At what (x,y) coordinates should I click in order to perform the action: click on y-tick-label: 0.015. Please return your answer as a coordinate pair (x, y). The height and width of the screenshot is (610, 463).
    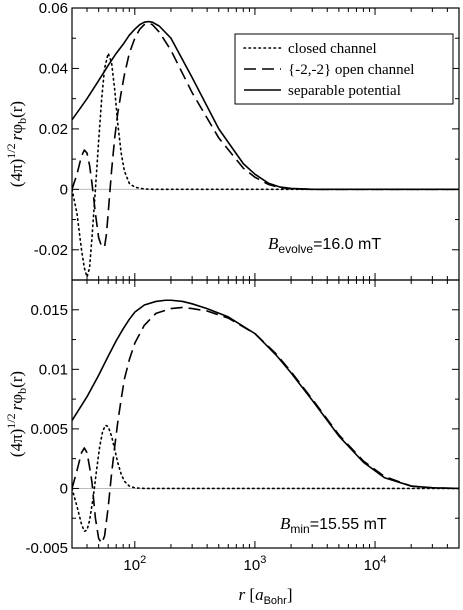
    Looking at the image, I should click on (49, 310).